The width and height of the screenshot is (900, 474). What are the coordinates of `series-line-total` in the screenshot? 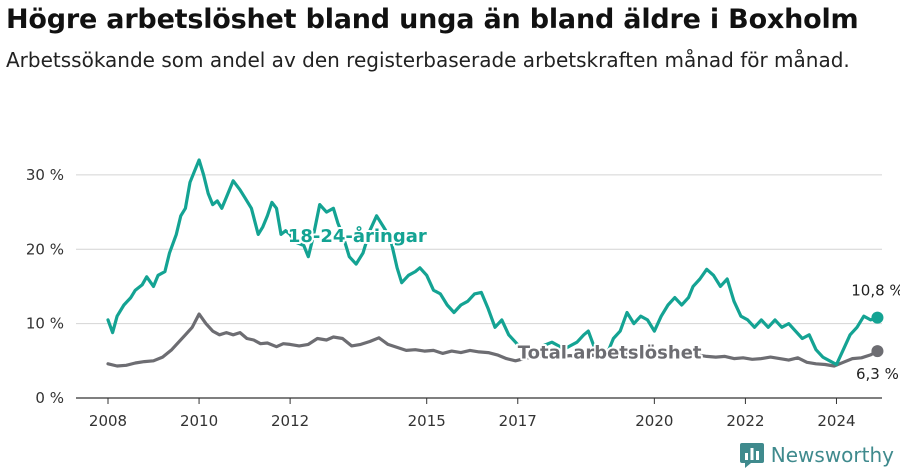 It's located at (492, 340).